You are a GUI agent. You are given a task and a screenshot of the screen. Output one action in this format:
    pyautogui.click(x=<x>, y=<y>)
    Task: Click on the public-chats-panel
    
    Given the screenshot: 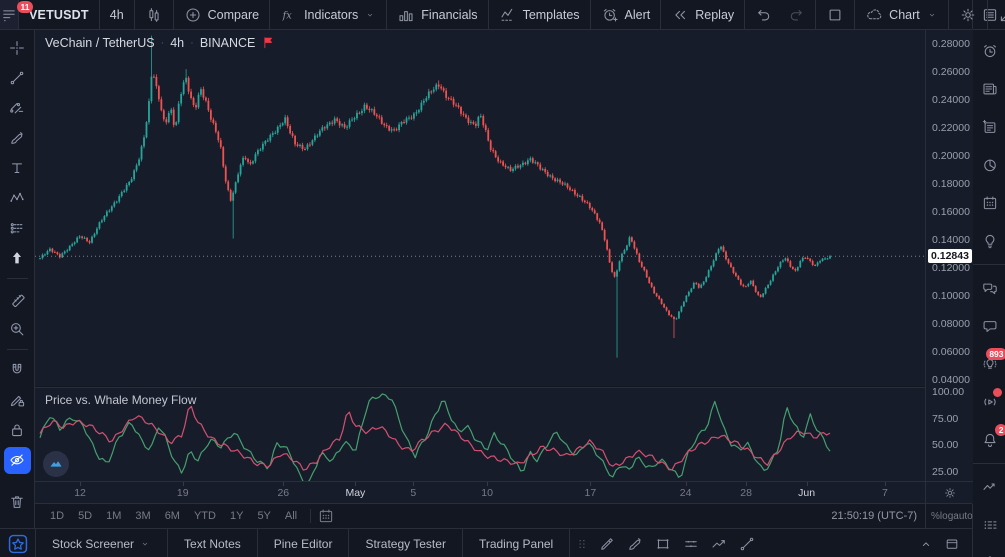 What is the action you would take?
    pyautogui.click(x=989, y=288)
    